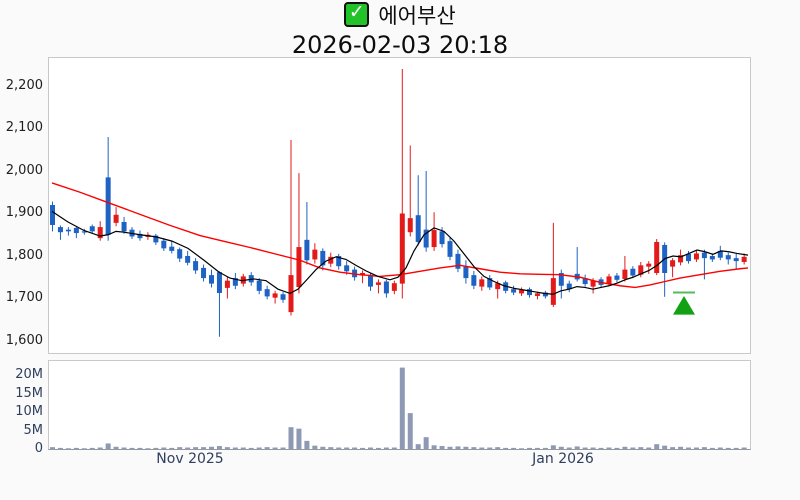  What do you see at coordinates (24, 170) in the screenshot?
I see `price-tick-label: 2,000` at bounding box center [24, 170].